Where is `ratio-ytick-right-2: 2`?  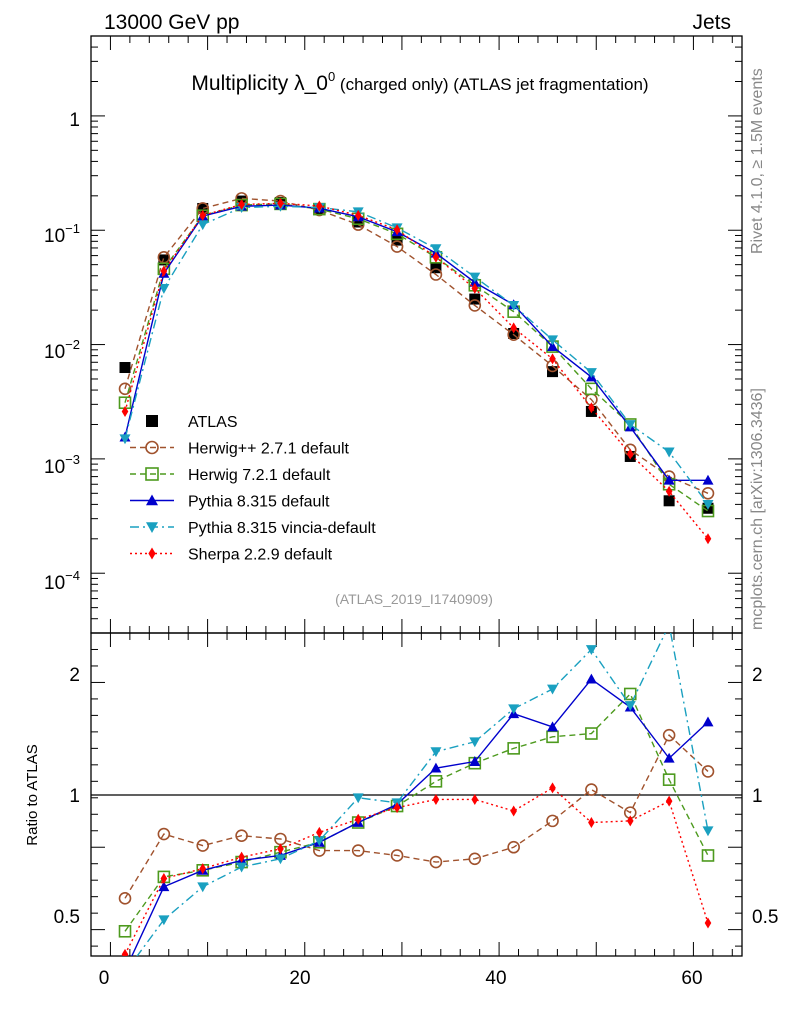 ratio-ytick-right-2: 2 is located at coordinates (757, 675).